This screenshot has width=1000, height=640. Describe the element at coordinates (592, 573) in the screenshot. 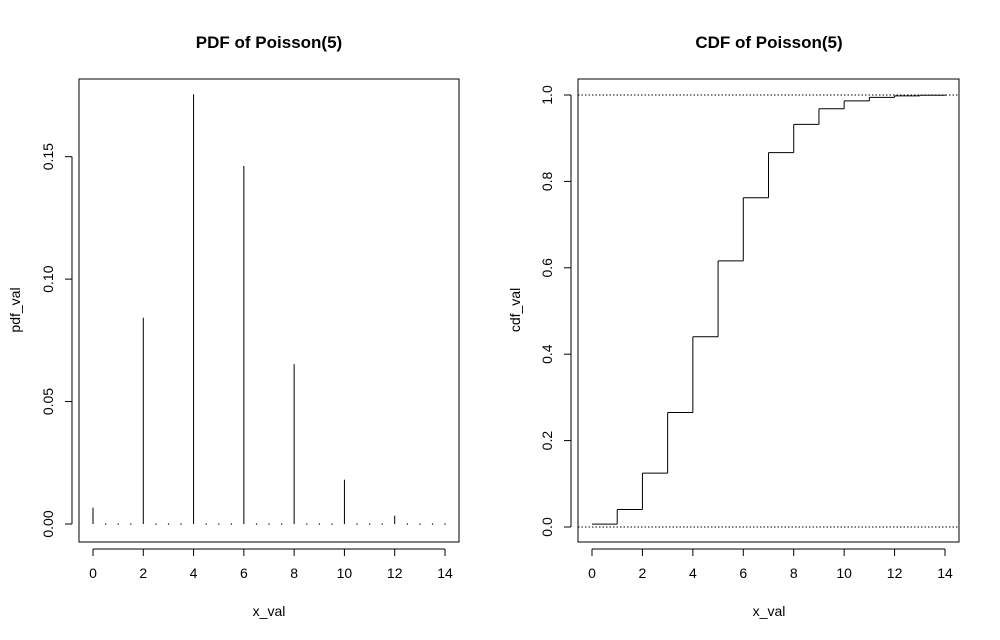

I see `cdf-x-tick-label: 0` at that location.